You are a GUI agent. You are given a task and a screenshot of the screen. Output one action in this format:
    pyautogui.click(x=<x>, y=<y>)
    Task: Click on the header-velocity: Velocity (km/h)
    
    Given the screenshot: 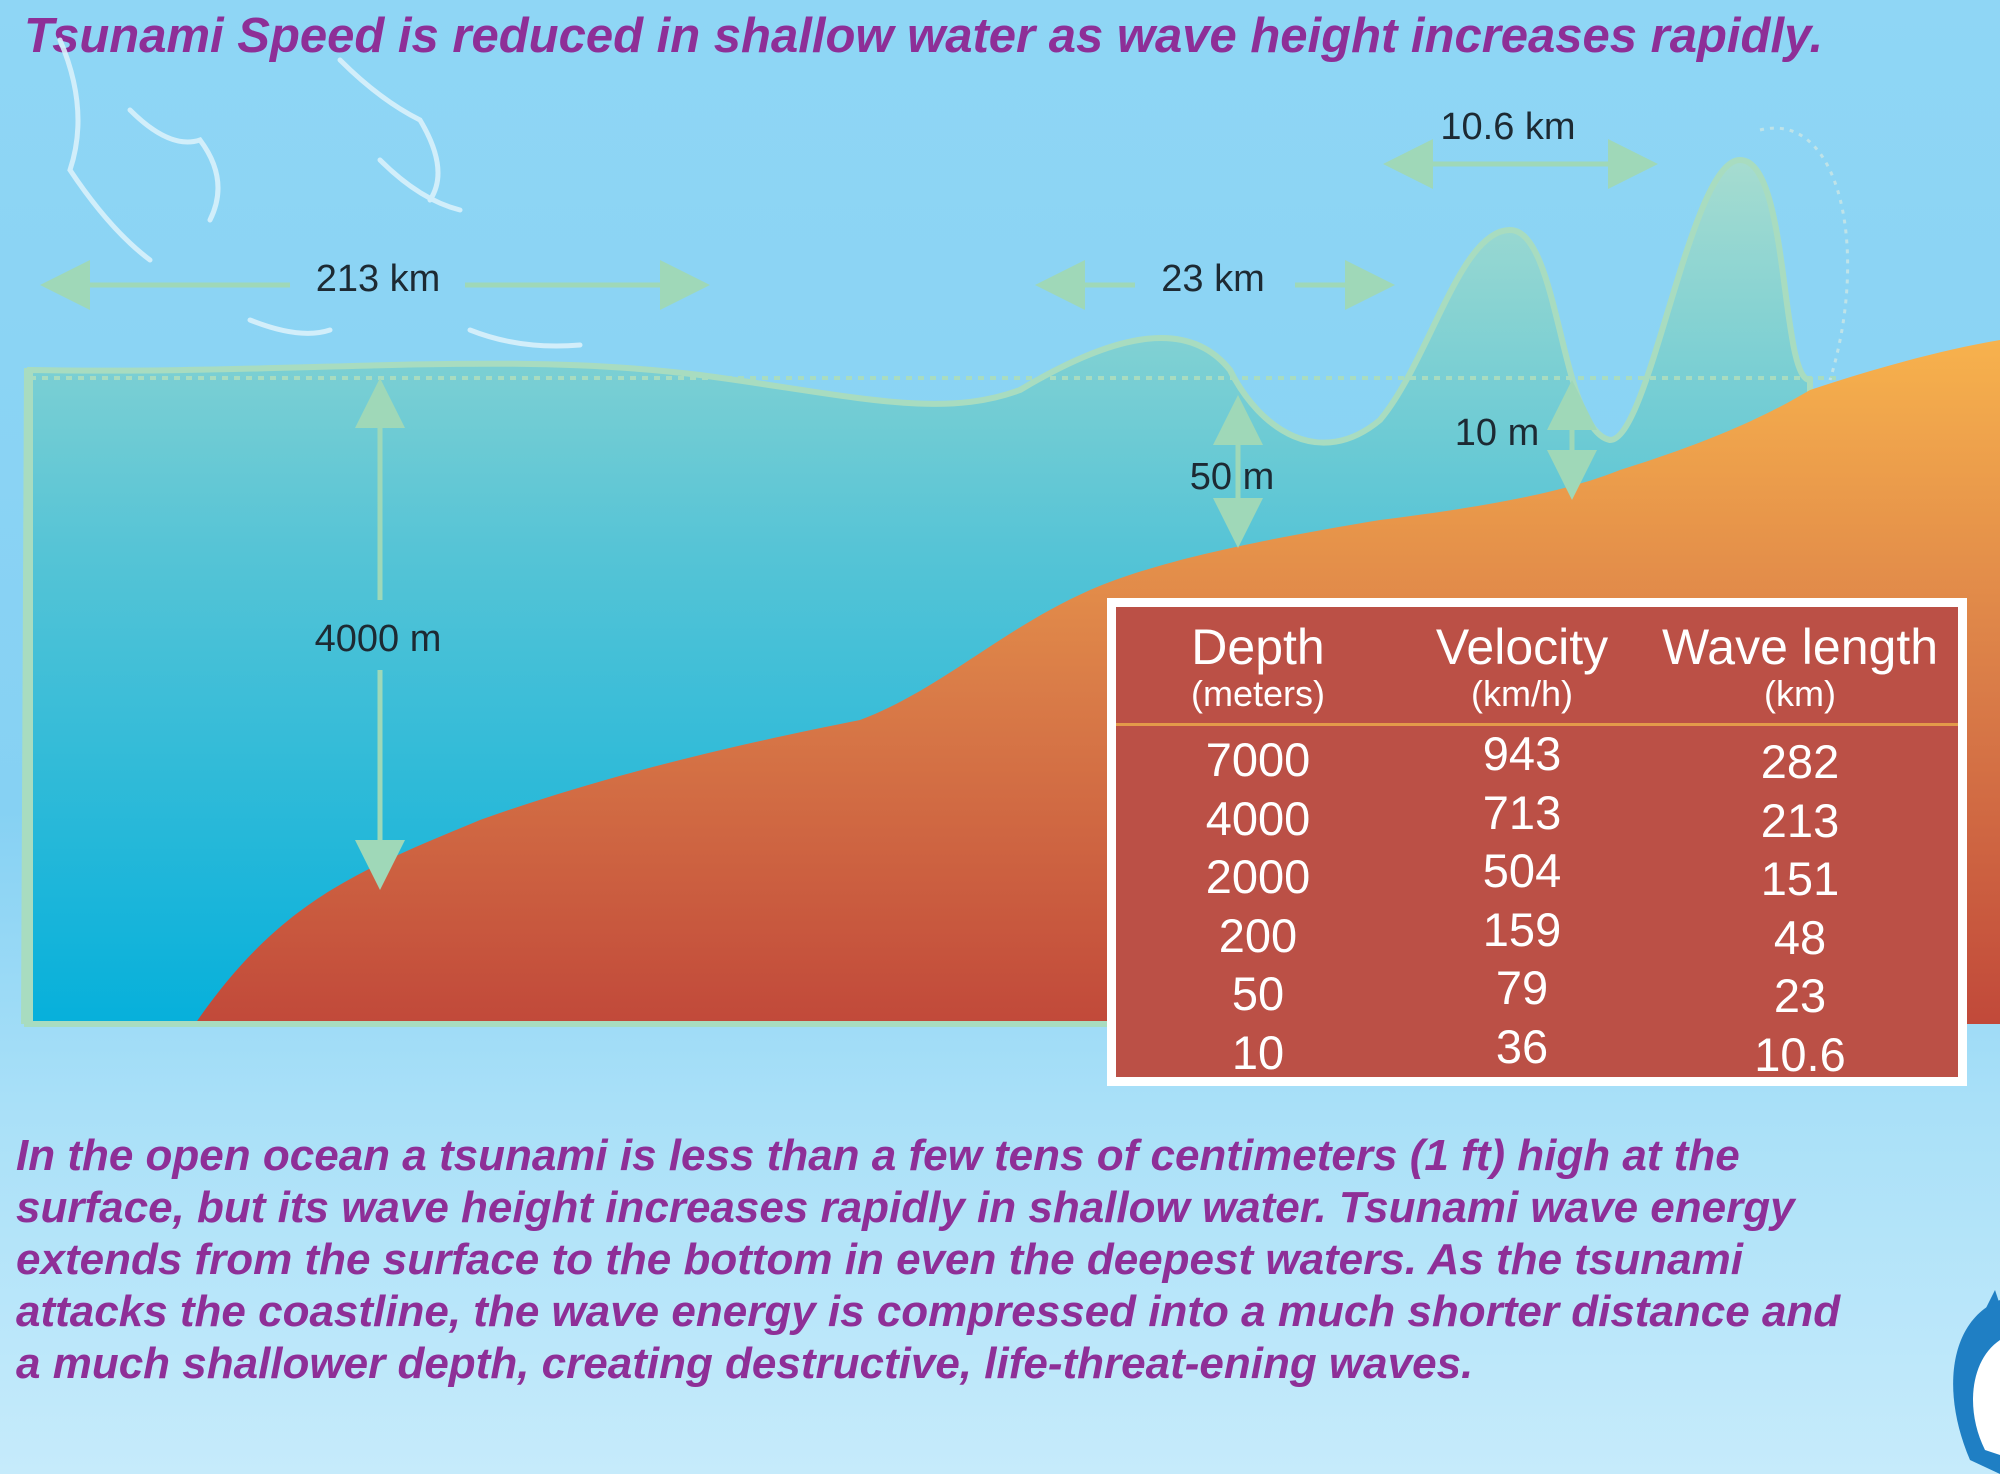 What is the action you would take?
    pyautogui.click(x=1522, y=666)
    